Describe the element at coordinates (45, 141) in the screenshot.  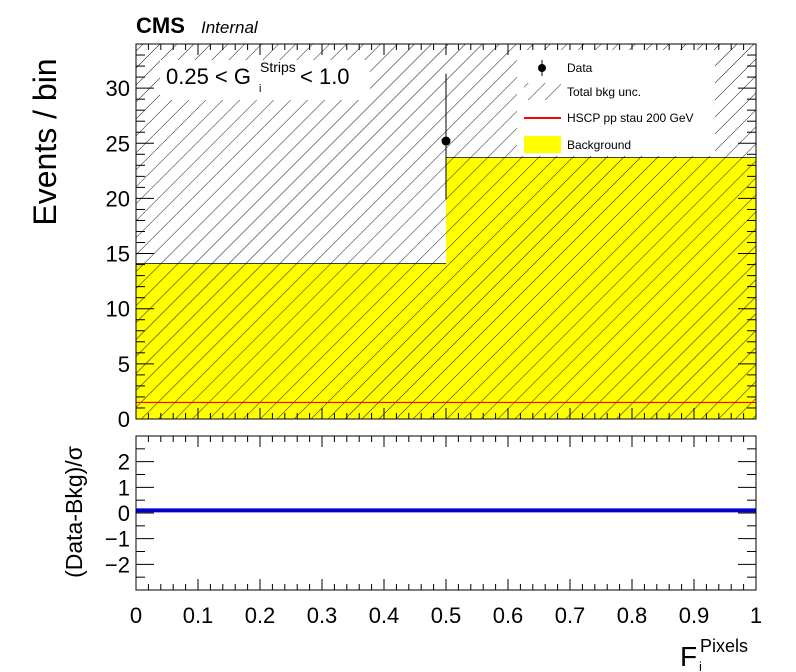
I see `top-y-axis-label: Events / bin` at that location.